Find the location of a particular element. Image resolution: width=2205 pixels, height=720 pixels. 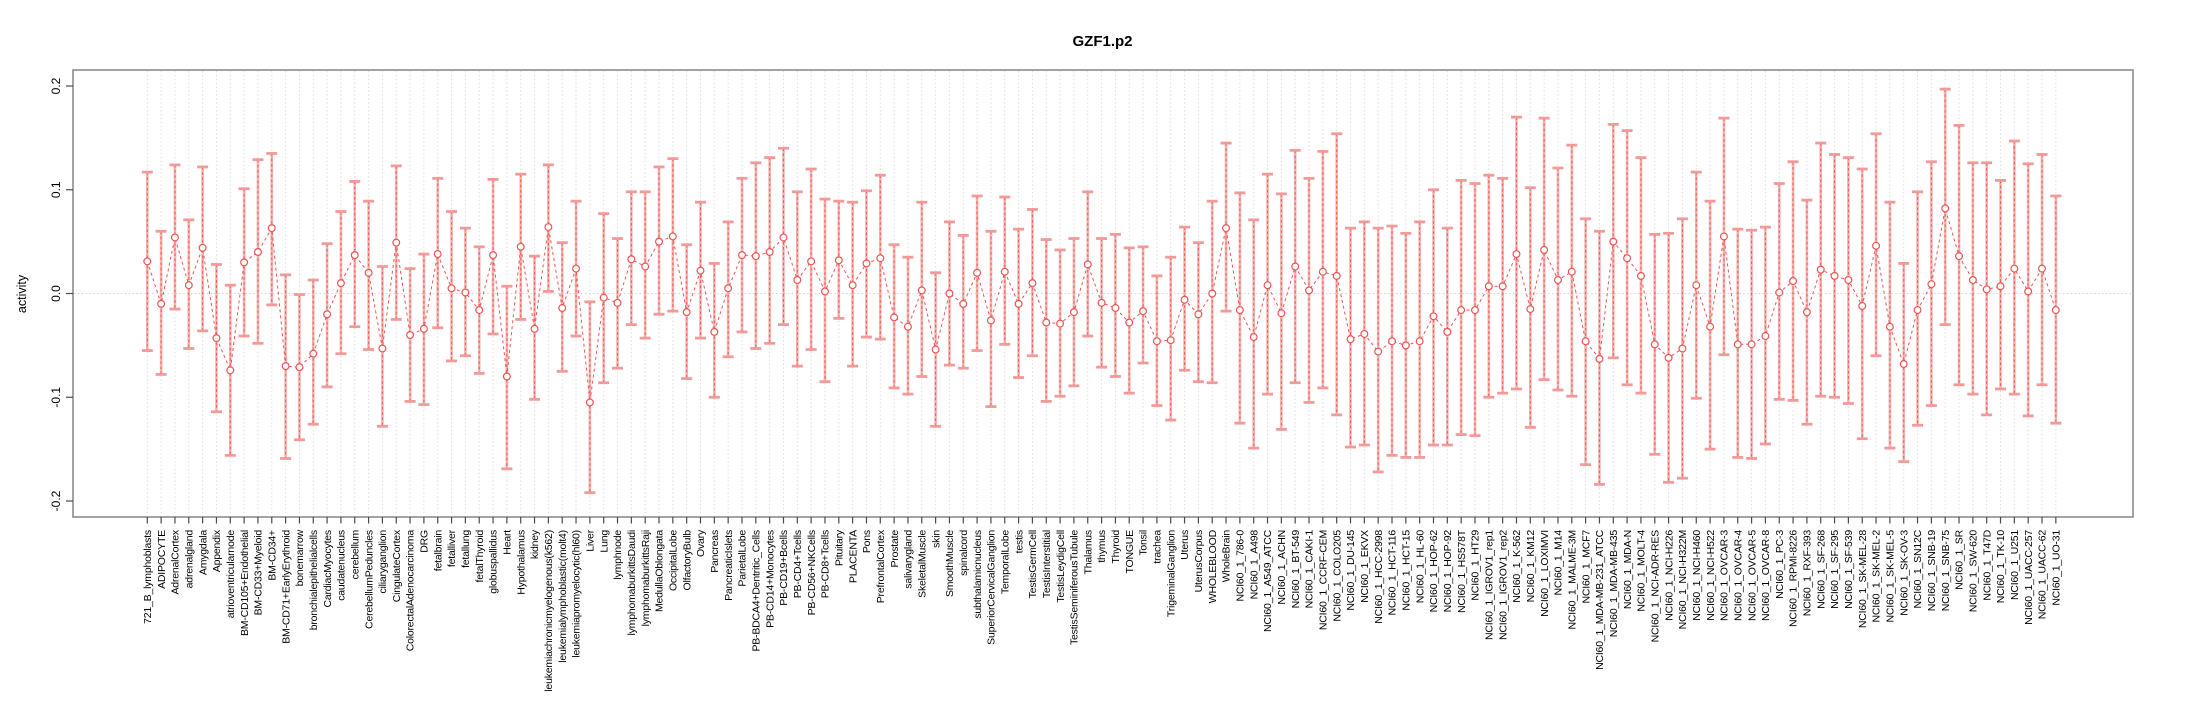

x-tick-label: NCI60_1_U251 is located at coordinates (2015, 565).